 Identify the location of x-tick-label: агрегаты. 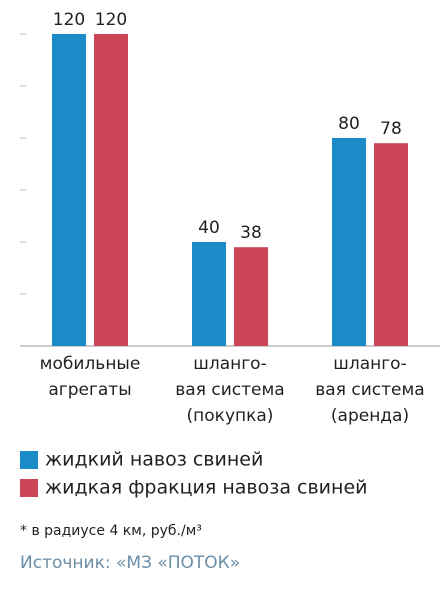
(89, 390).